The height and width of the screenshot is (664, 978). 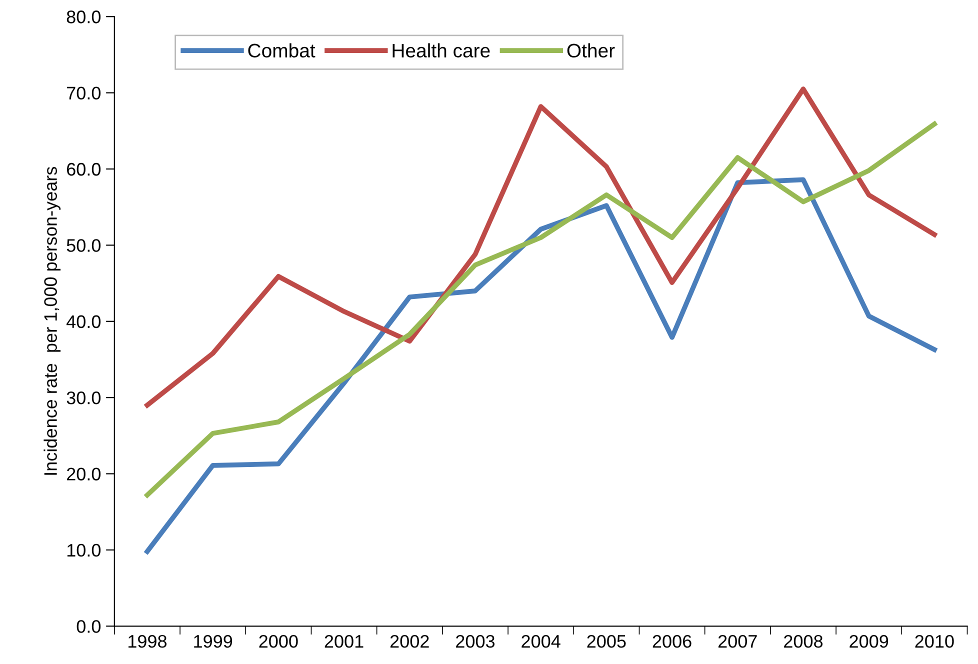 I want to click on x-tick-label: 2004, so click(x=541, y=641).